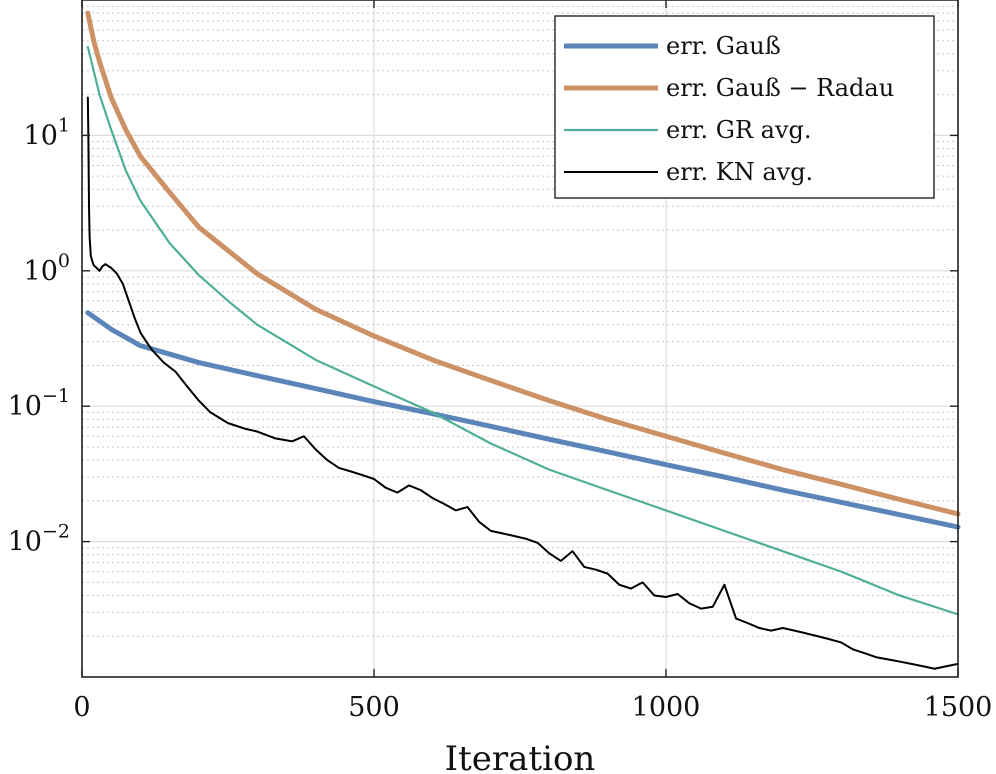 This screenshot has height=774, width=996. What do you see at coordinates (739, 130) in the screenshot?
I see `legend-label-3: err. GR avg.` at bounding box center [739, 130].